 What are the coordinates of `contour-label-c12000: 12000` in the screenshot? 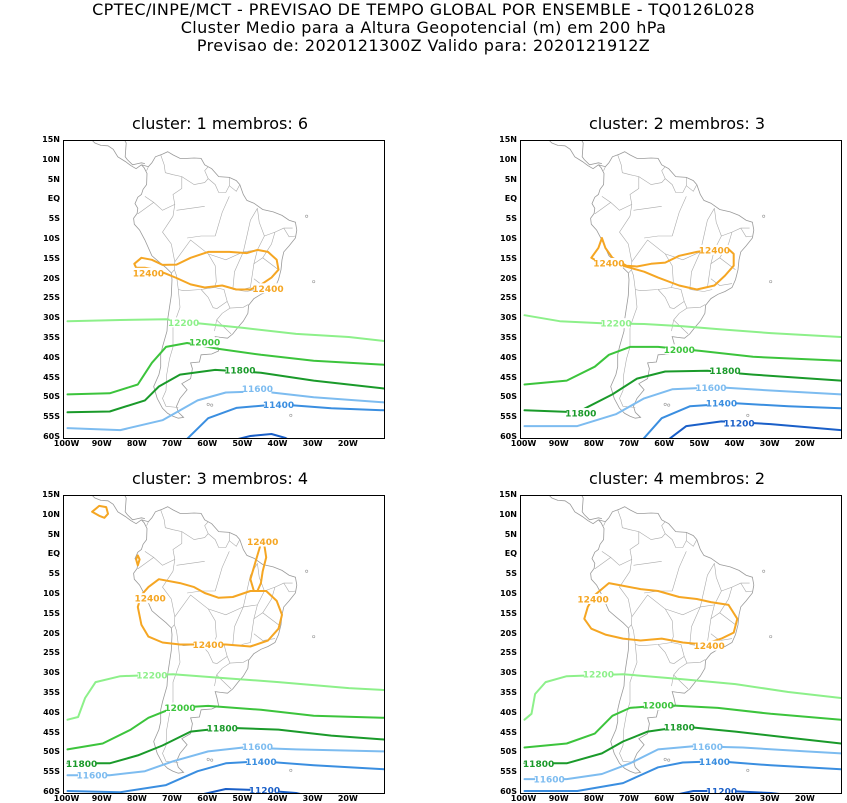 It's located at (204, 344).